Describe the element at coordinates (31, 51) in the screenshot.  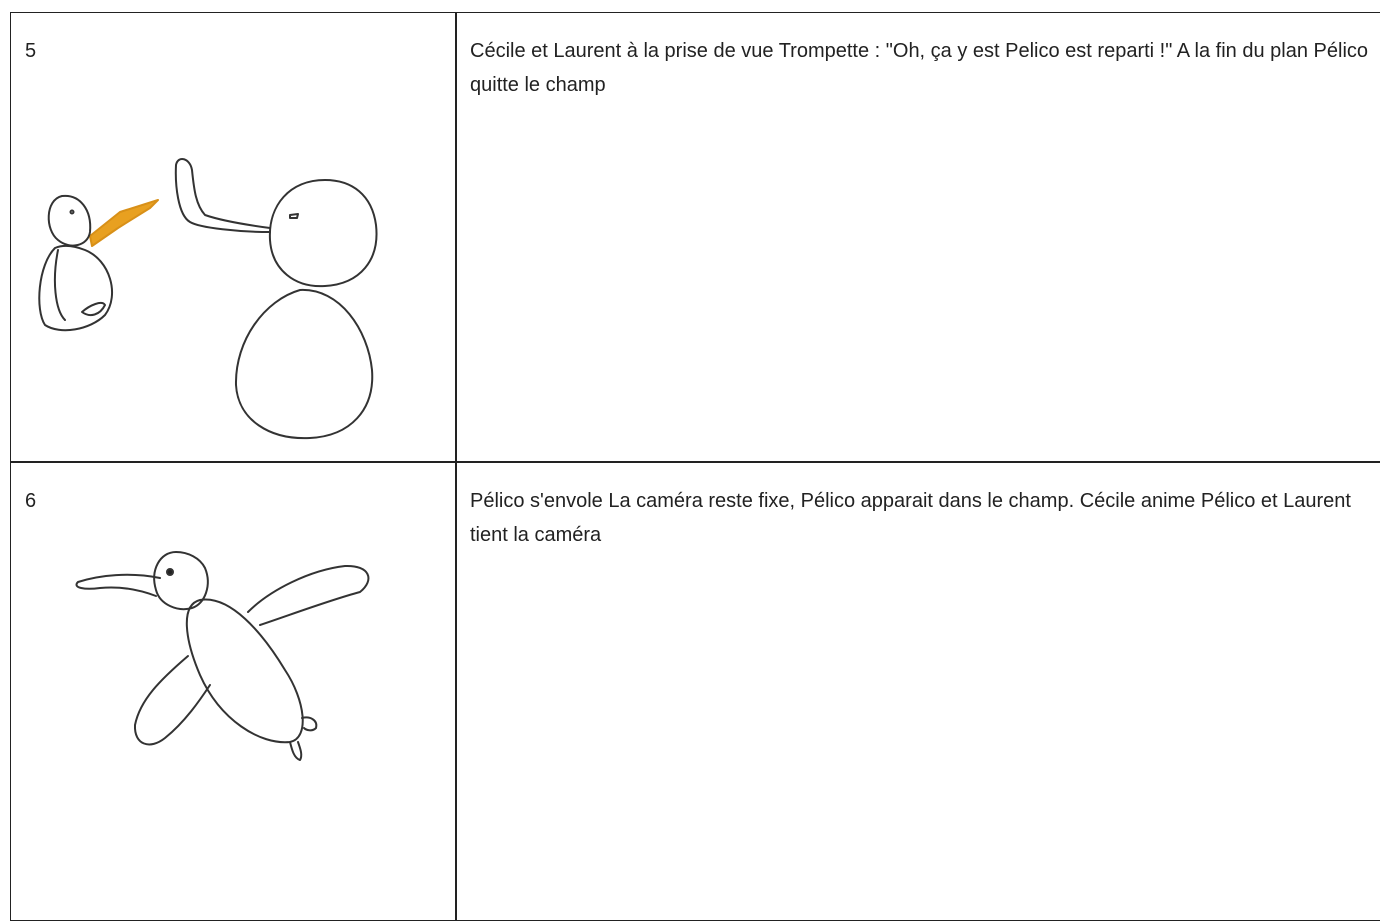
I see `shot-number: 5` at that location.